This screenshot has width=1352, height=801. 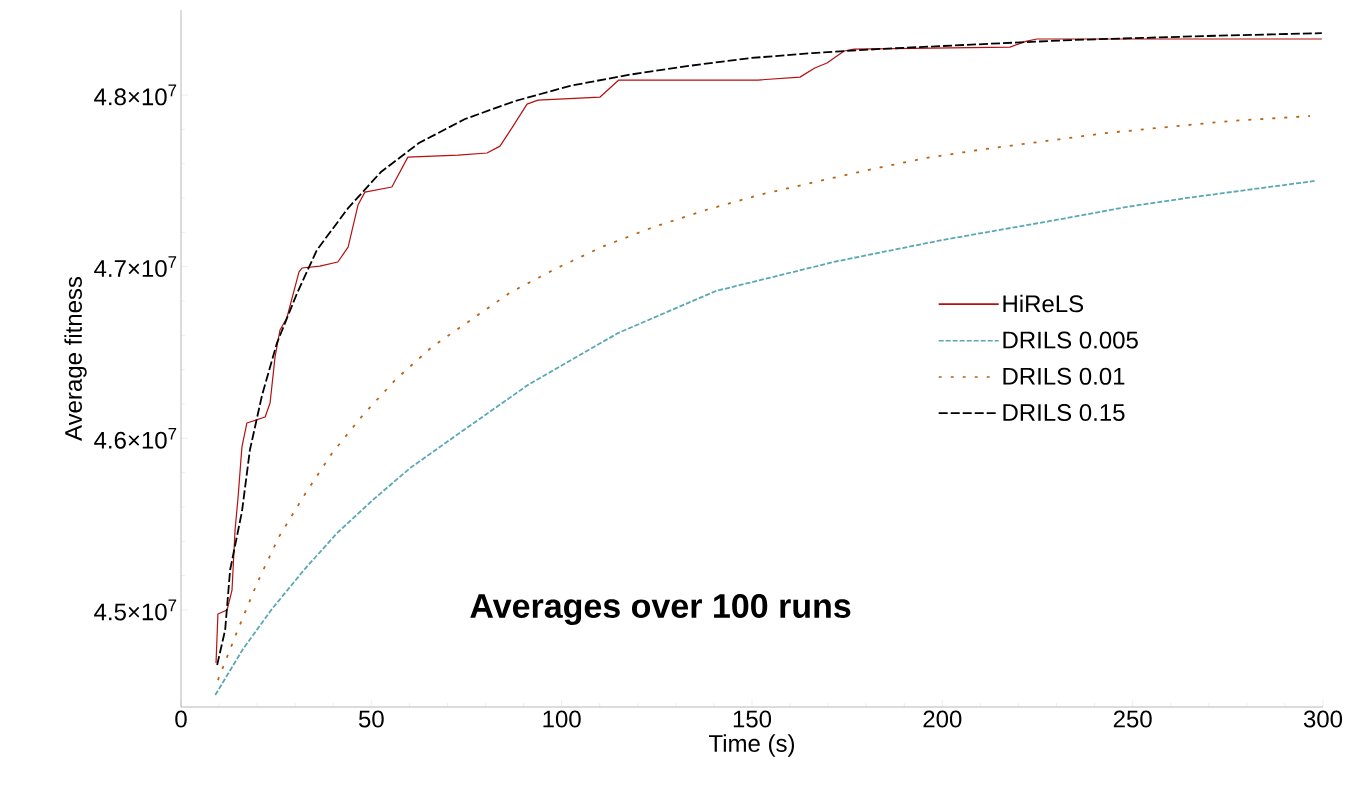 What do you see at coordinates (562, 719) in the screenshot?
I see `x-tick-label: 100` at bounding box center [562, 719].